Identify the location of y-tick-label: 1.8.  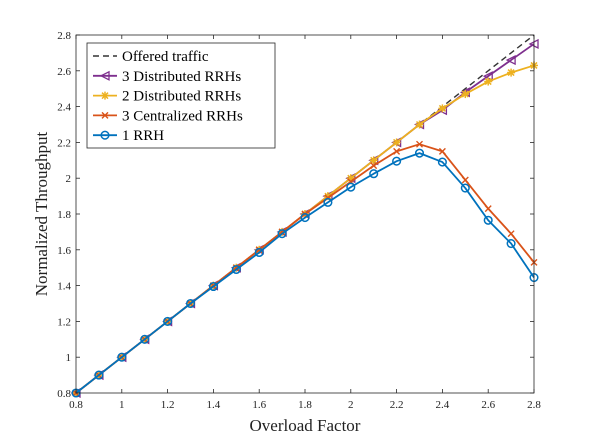
(64, 215).